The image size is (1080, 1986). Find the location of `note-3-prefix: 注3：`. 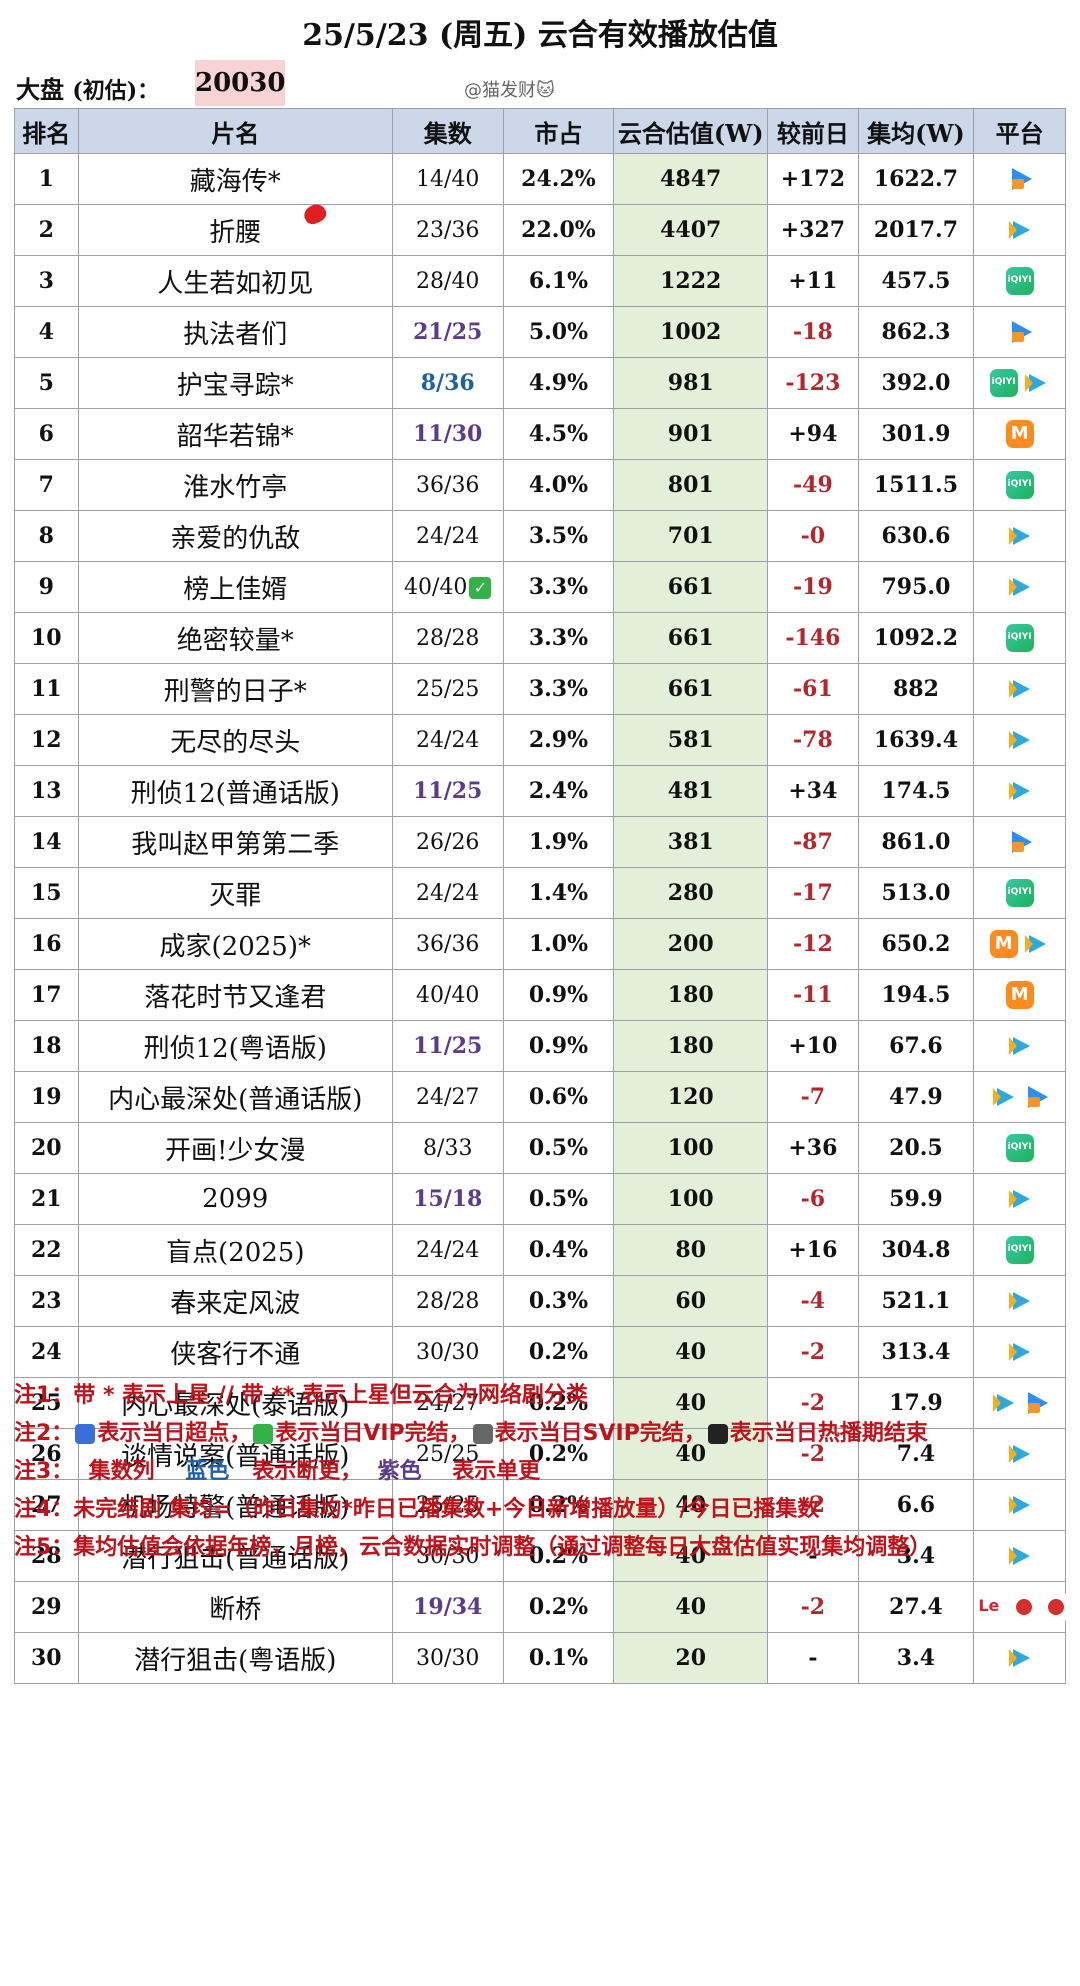

note-3-prefix: 注3： is located at coordinates (44, 1471).